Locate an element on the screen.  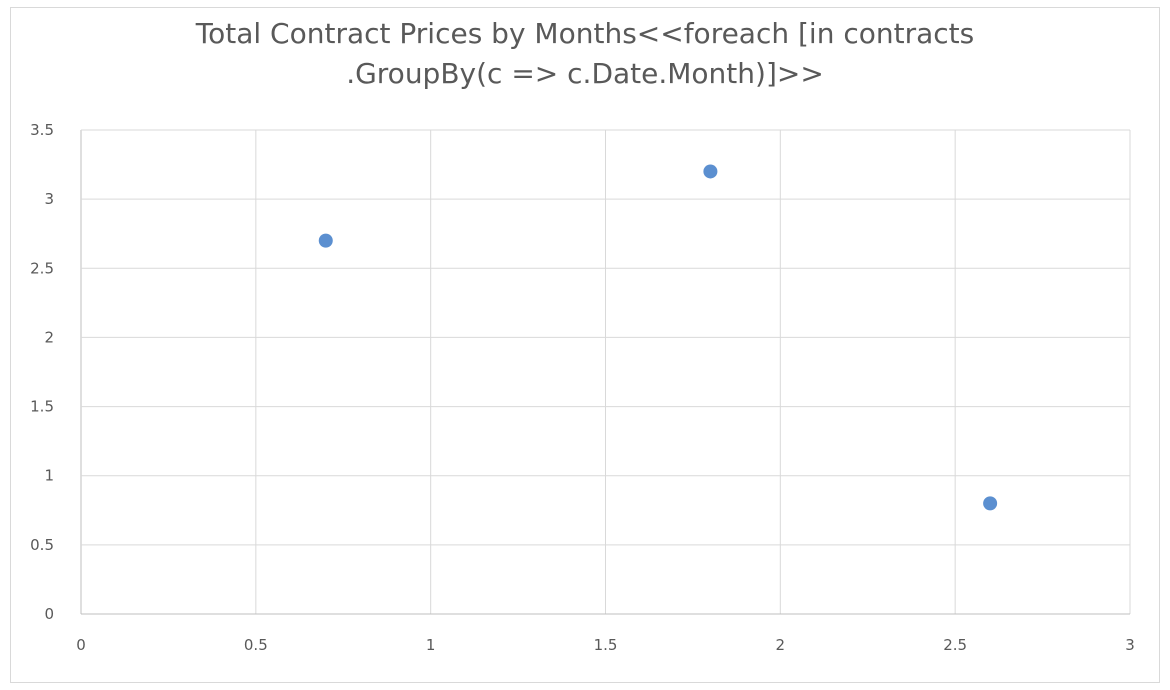
y-tick-label: 1 is located at coordinates (49, 476).